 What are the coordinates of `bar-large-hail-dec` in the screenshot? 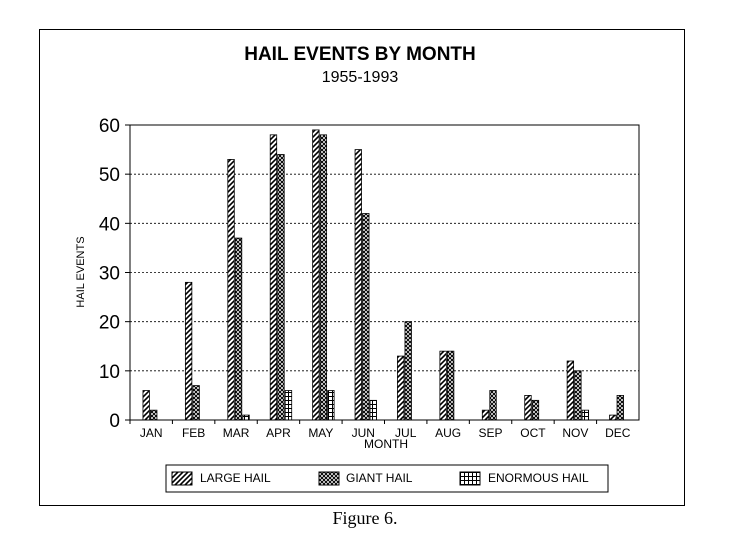 It's located at (613, 417).